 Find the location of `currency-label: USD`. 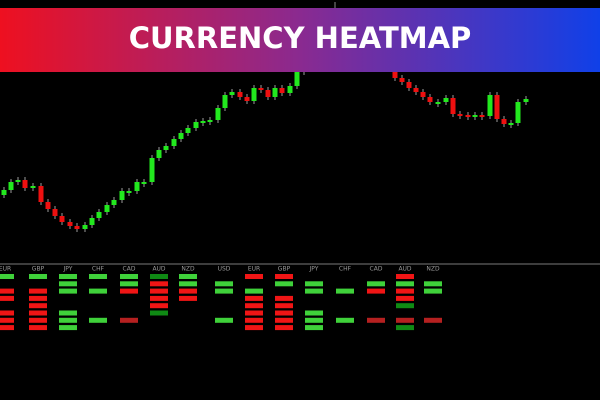

currency-label: USD is located at coordinates (224, 269).